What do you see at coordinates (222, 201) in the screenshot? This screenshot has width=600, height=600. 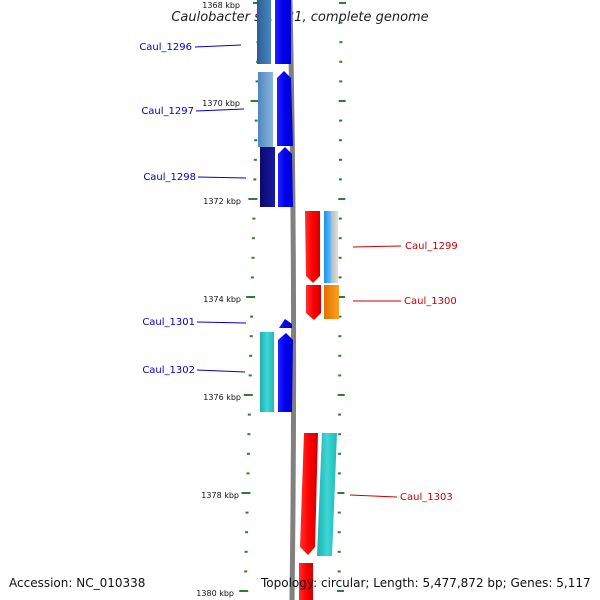 I see `tick-label-1372: 1372 kbp` at bounding box center [222, 201].